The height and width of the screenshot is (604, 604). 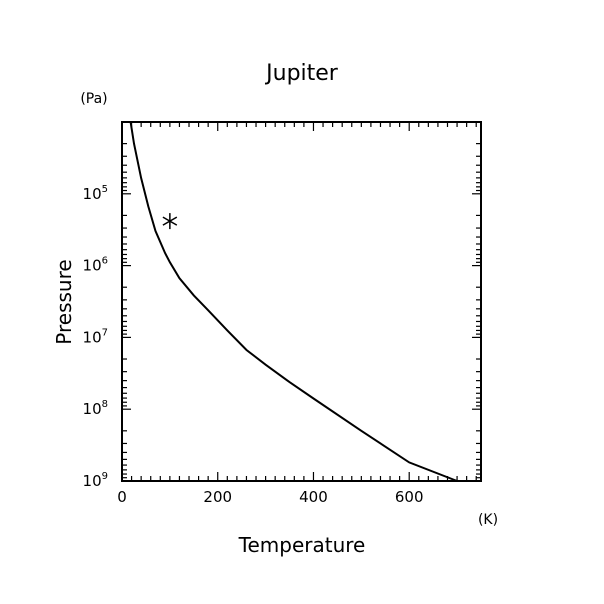 What do you see at coordinates (64, 301) in the screenshot?
I see `y-axis-label: Pressure` at bounding box center [64, 301].